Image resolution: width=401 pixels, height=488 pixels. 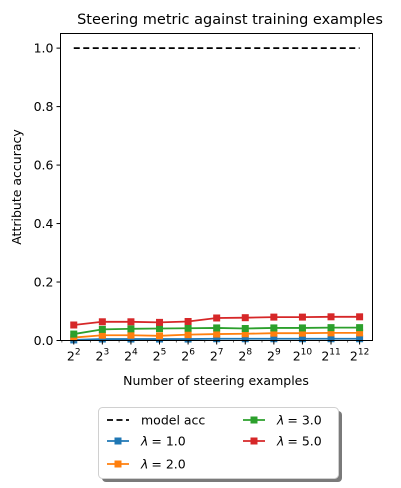 What do you see at coordinates (44, 165) in the screenshot?
I see `y-tick-label: 0.6` at bounding box center [44, 165].